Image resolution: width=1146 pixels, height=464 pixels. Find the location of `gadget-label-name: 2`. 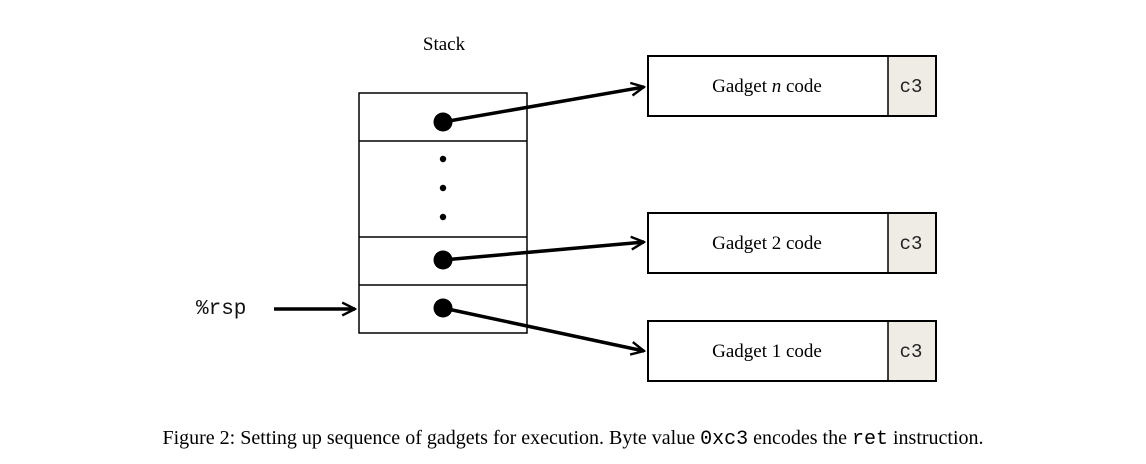

gadget-label-name: 2 is located at coordinates (776, 243).